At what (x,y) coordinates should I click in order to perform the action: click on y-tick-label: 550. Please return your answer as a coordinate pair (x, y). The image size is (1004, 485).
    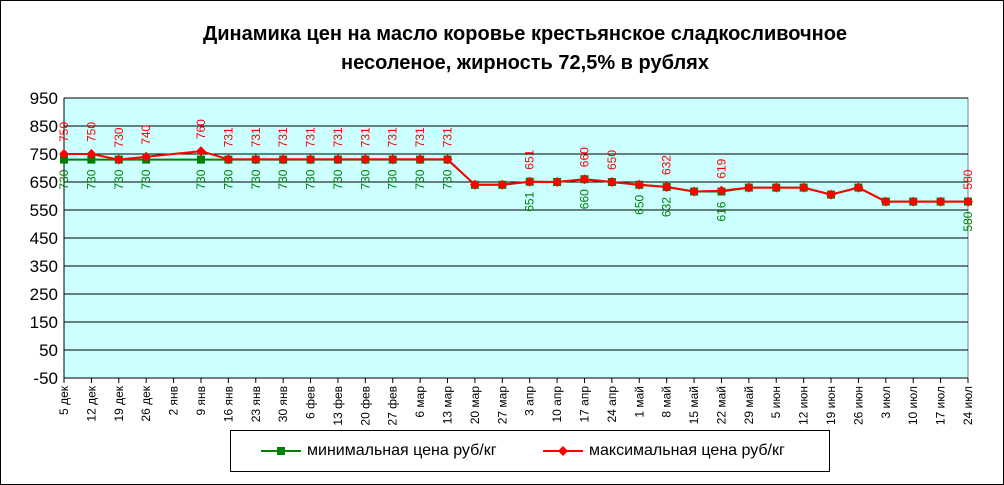
    Looking at the image, I should click on (44, 210).